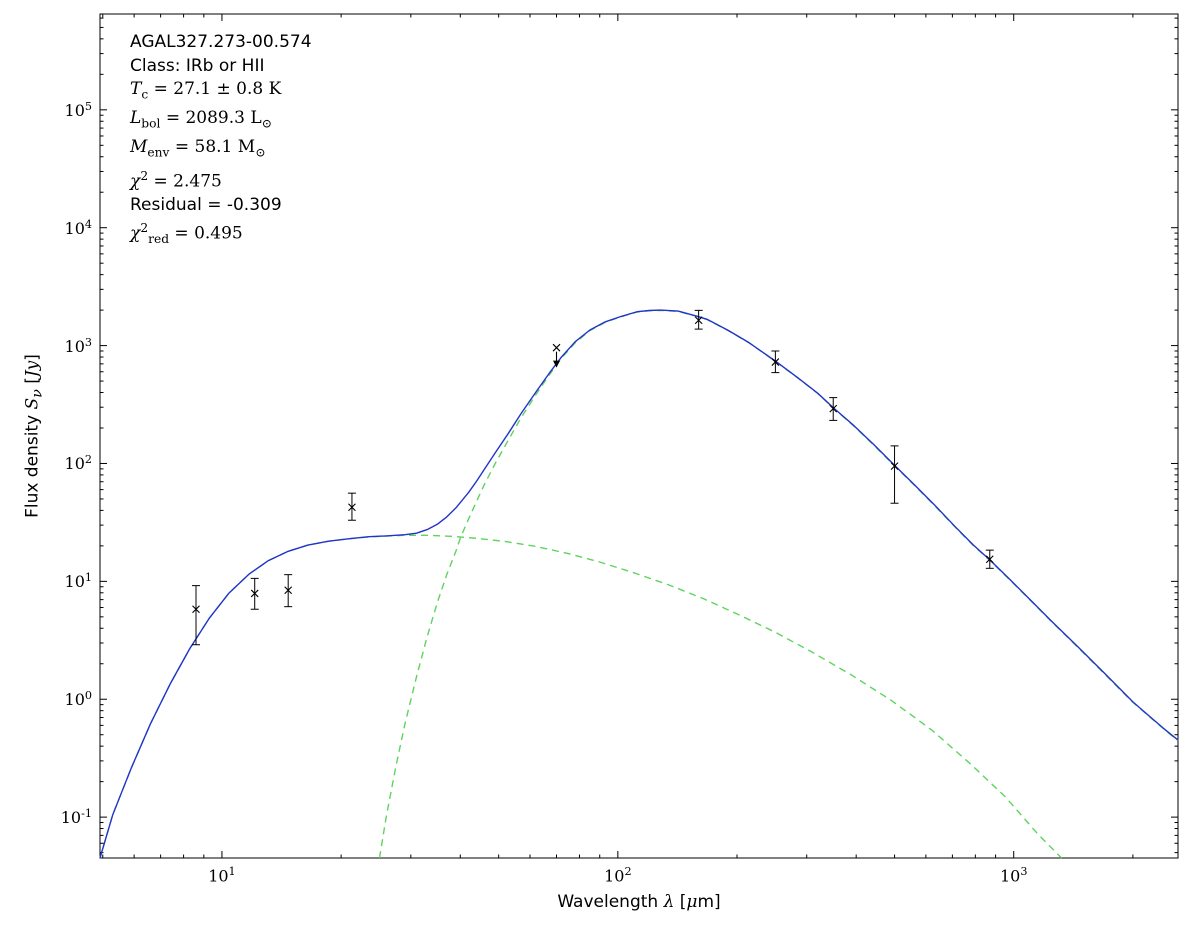 This screenshot has width=1200, height=933. I want to click on annotation-line: Tc = 27.1 ± 0.8 K, so click(206, 90).